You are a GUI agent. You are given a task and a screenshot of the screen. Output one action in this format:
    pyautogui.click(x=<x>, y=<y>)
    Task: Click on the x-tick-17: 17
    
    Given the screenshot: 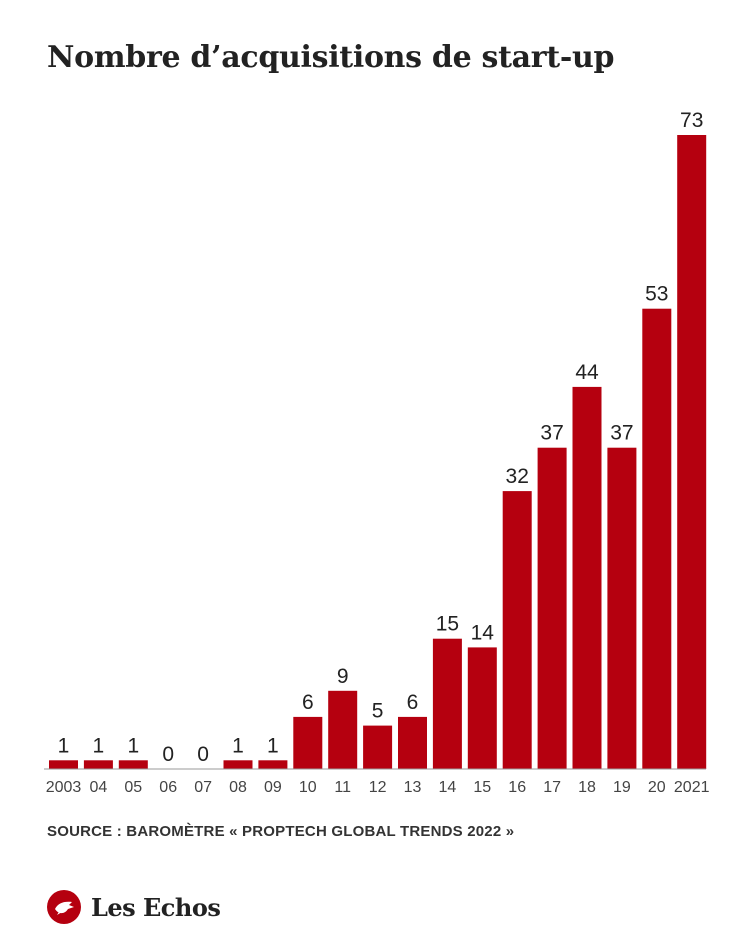 What is the action you would take?
    pyautogui.click(x=552, y=787)
    